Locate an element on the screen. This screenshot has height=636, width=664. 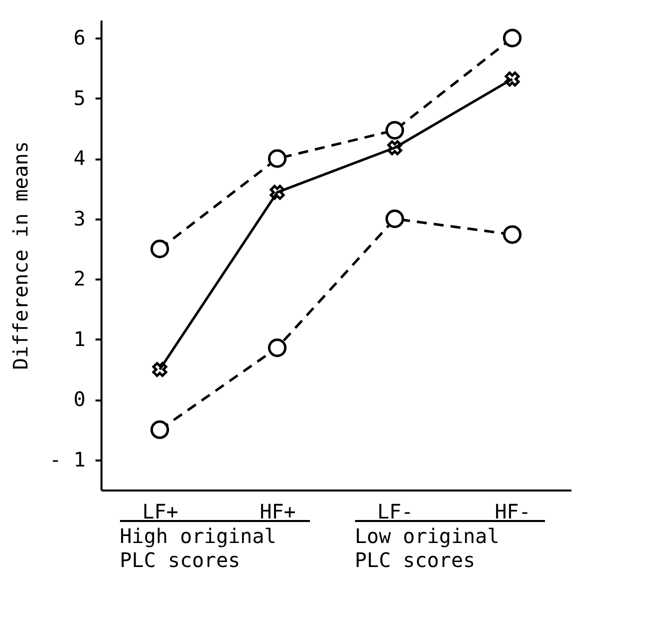
y-tick-label: 5 is located at coordinates (79, 98).